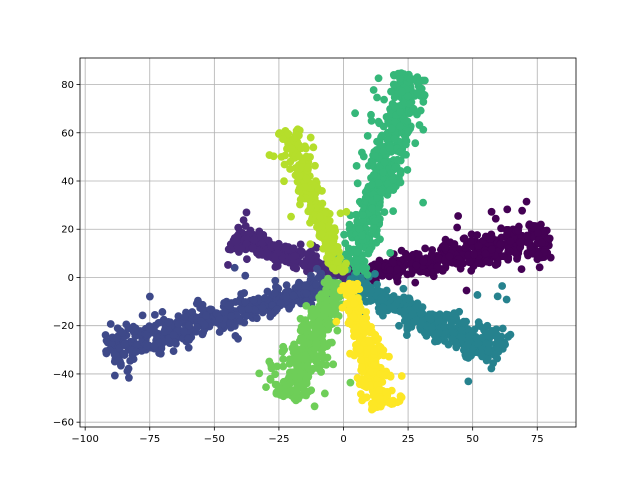  I want to click on y-tick-label: 80, so click(67, 85).